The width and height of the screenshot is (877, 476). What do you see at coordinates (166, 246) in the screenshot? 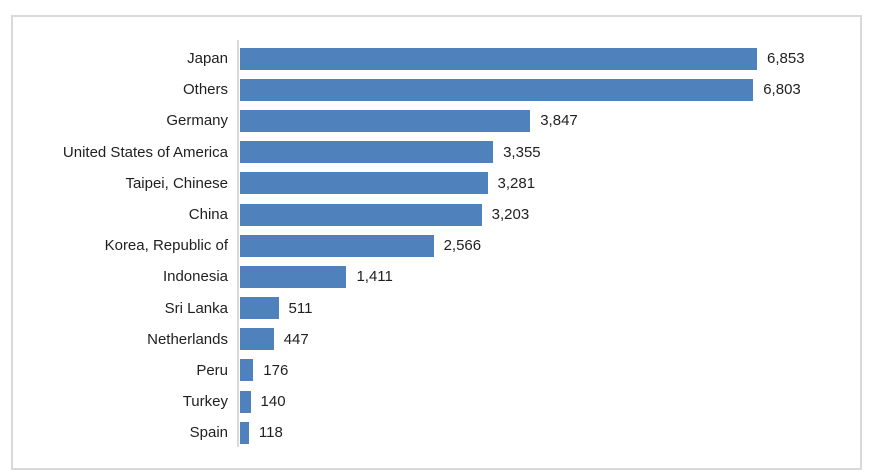
I see `category-label: Korea, Republic of` at bounding box center [166, 246].